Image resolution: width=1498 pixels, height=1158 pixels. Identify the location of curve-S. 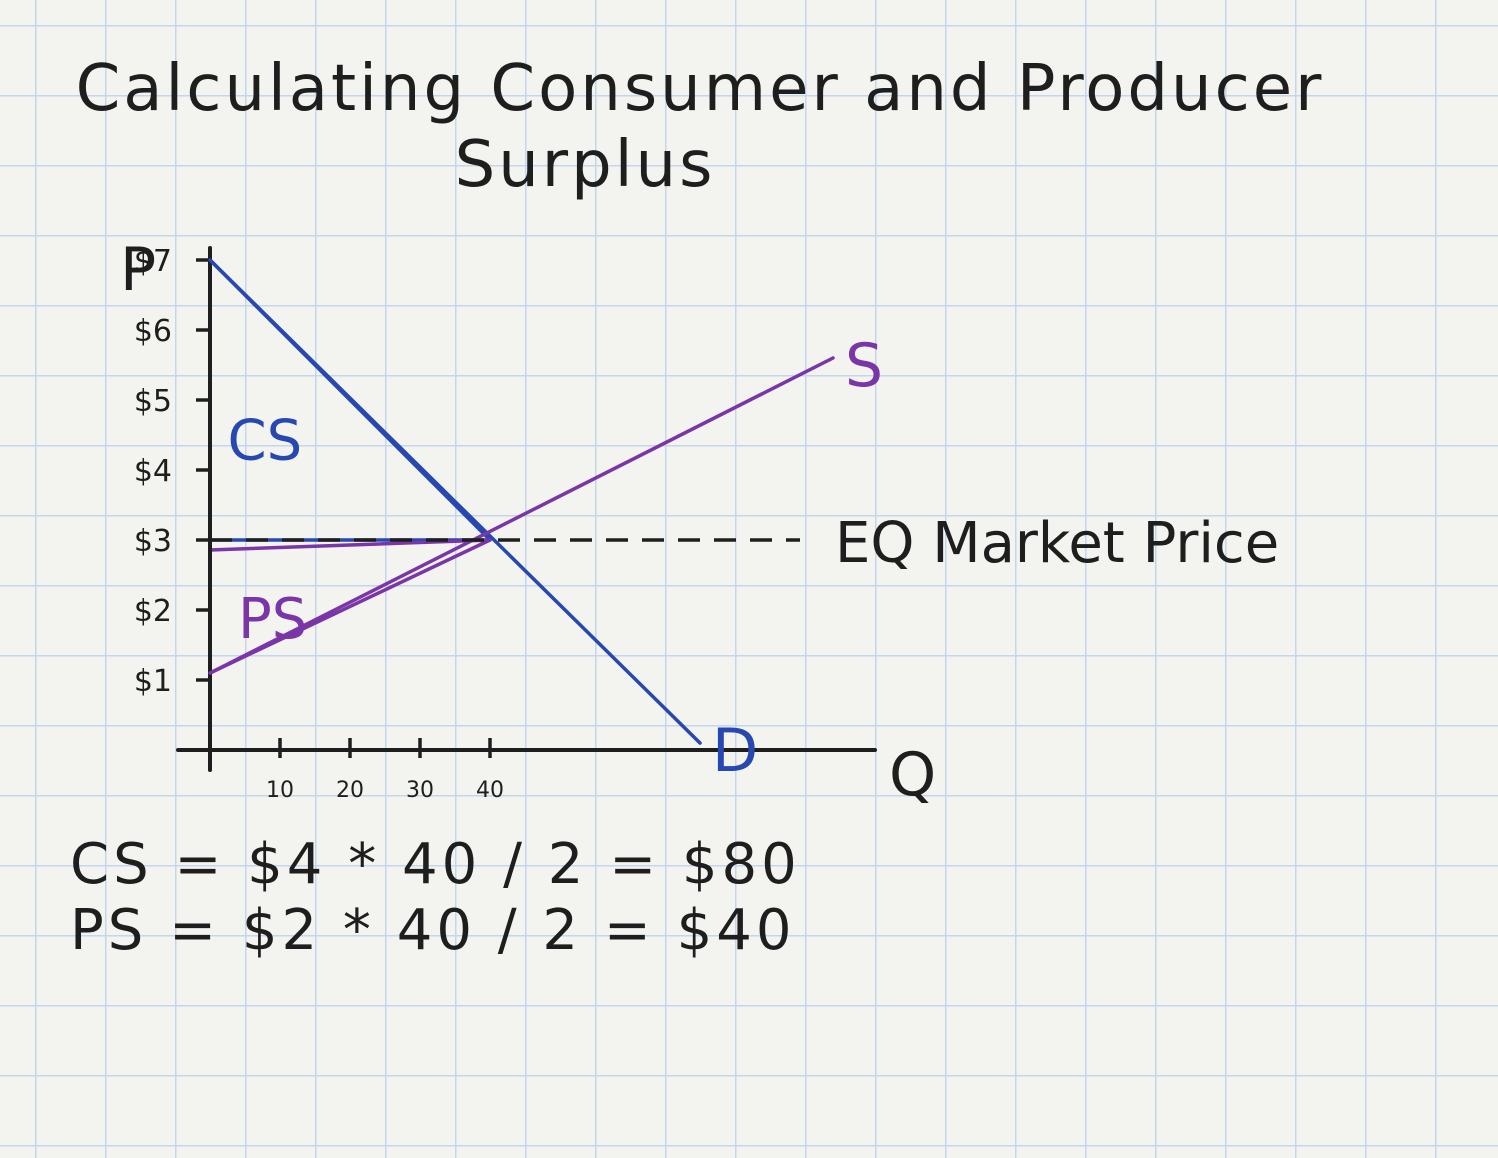
(521, 515).